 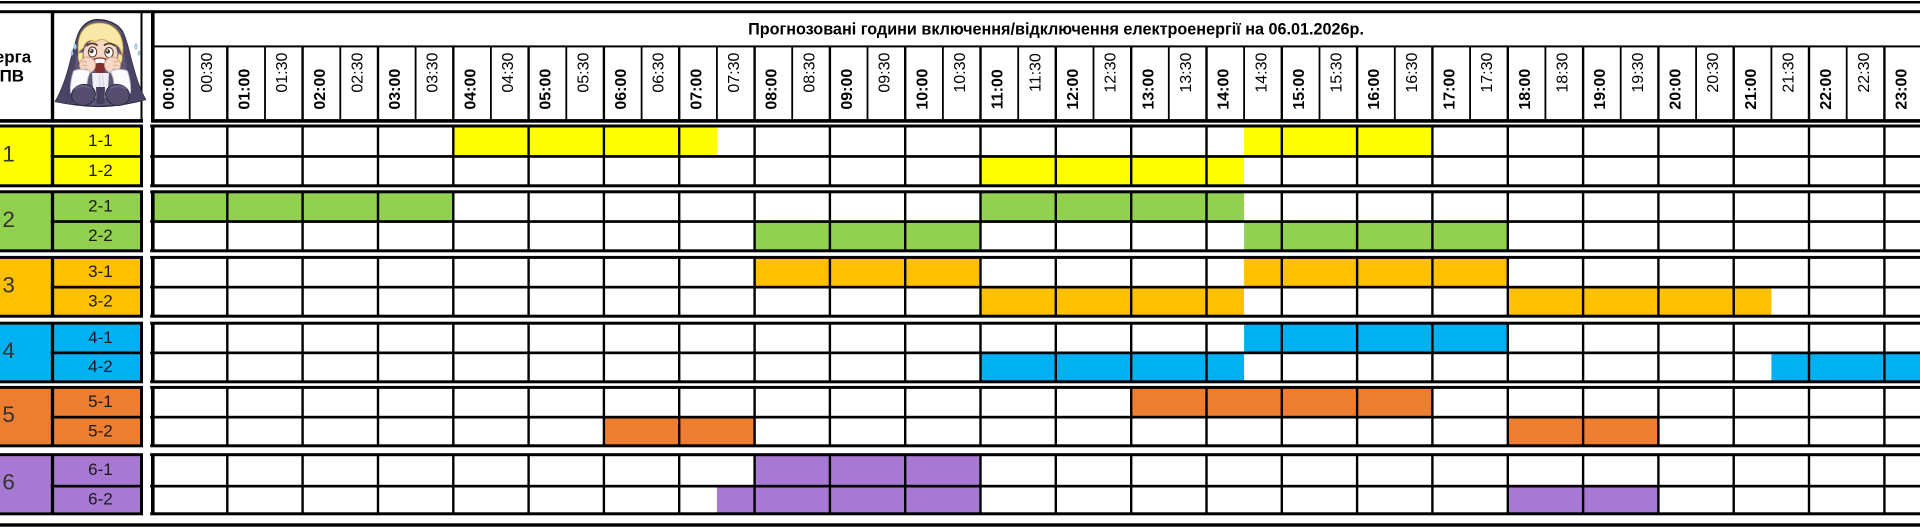 What do you see at coordinates (100, 206) in the screenshot?
I see `svg-text: 2-1` at bounding box center [100, 206].